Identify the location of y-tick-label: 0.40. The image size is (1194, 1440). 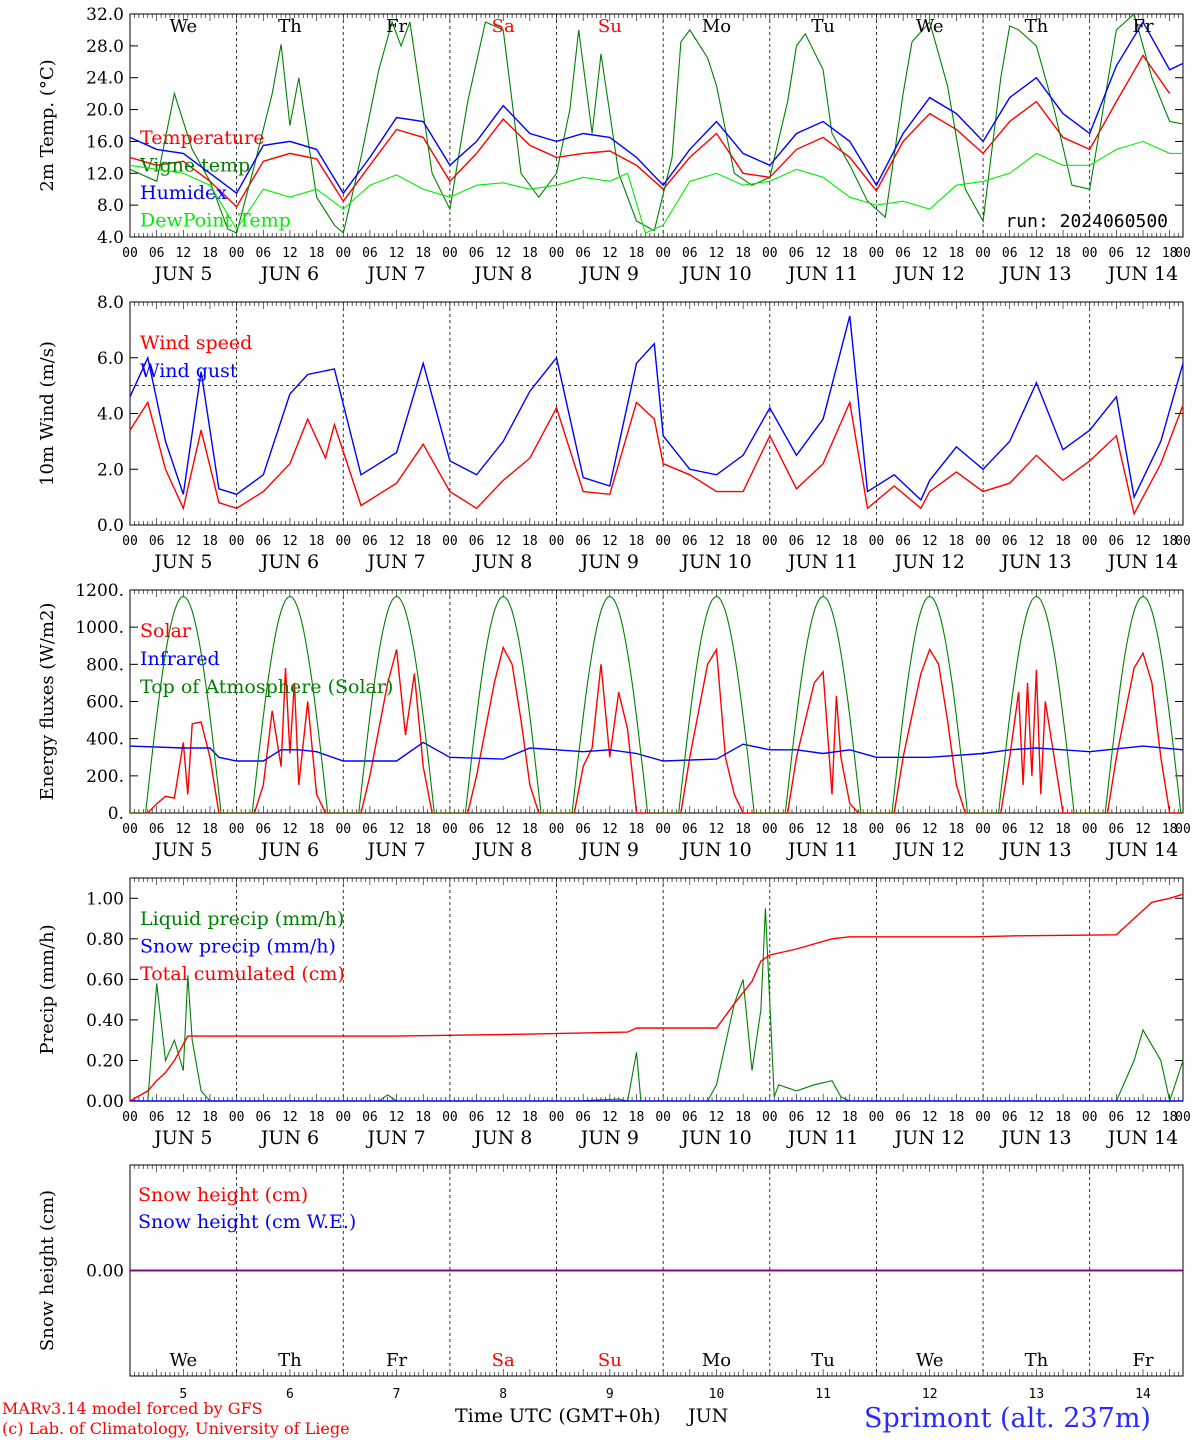
(105, 1021).